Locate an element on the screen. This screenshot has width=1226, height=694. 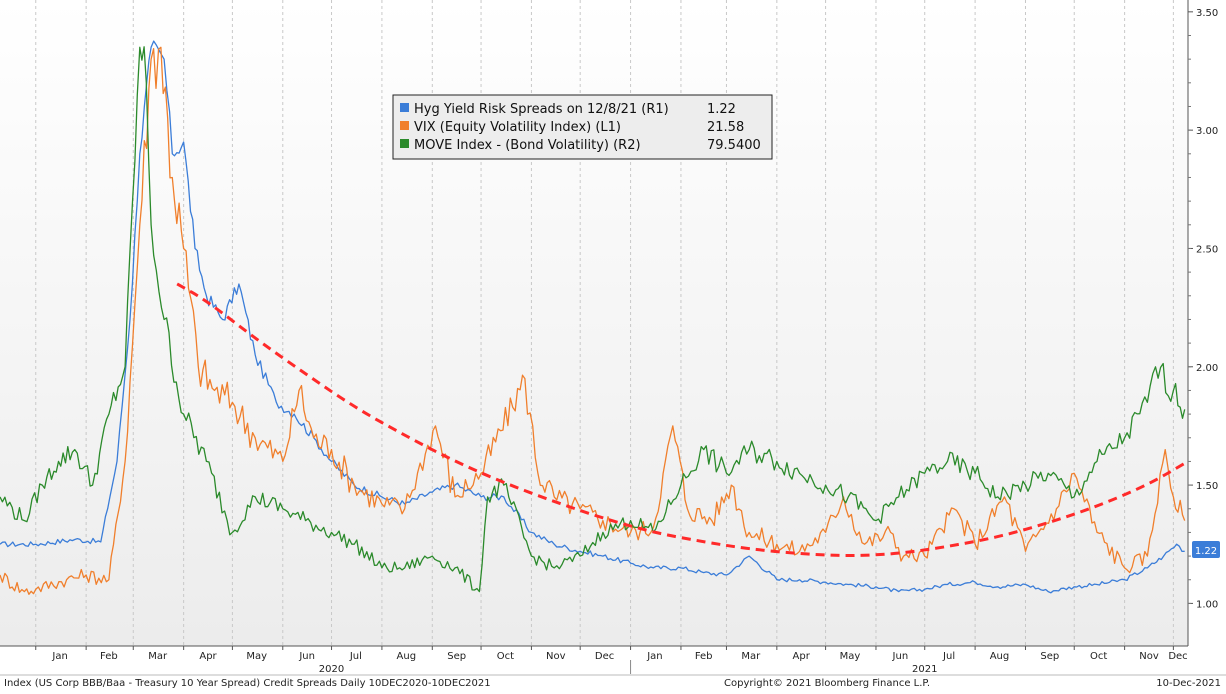
legend-value-hyg: 1.22 is located at coordinates (721, 109).